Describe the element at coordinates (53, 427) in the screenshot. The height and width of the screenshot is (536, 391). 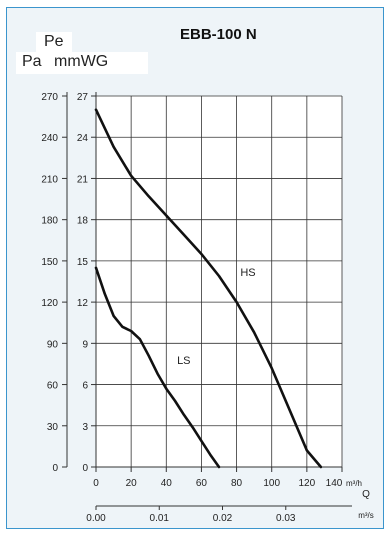
I see `y-tick-label-pa: 30` at that location.